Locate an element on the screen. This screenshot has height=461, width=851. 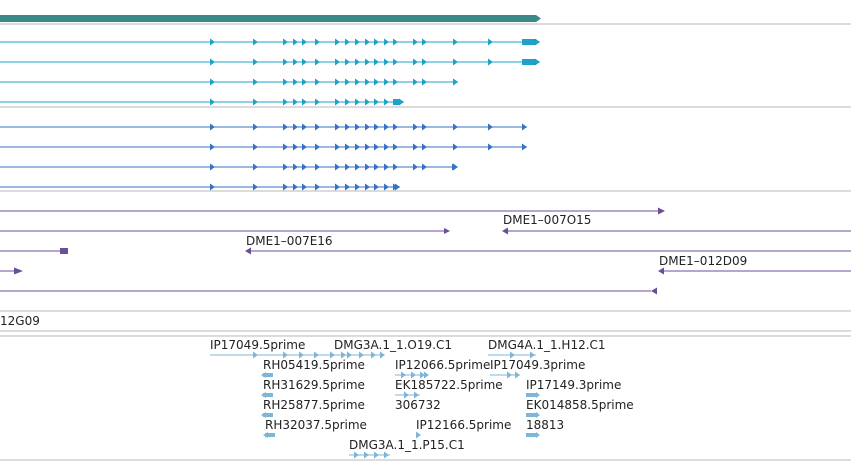
left-arrow-icon is located at coordinates (263, 375).